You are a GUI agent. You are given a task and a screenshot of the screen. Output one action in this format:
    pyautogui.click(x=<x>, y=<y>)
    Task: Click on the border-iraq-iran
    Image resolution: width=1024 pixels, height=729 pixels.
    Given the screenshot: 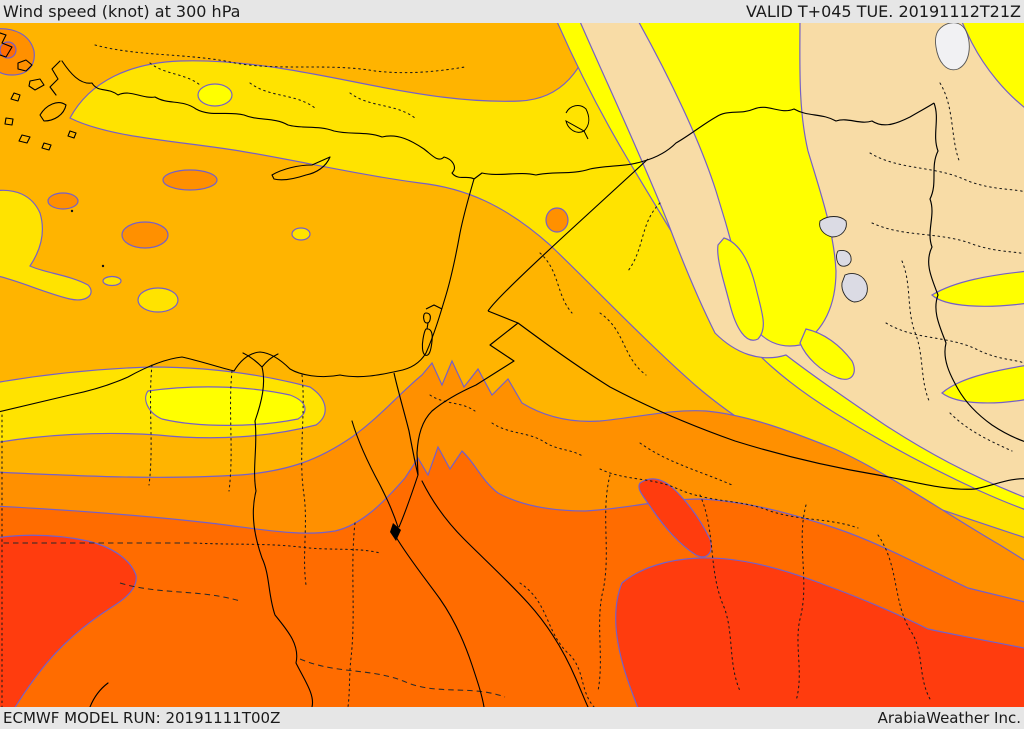 What is the action you would take?
    pyautogui.click(x=976, y=272)
    